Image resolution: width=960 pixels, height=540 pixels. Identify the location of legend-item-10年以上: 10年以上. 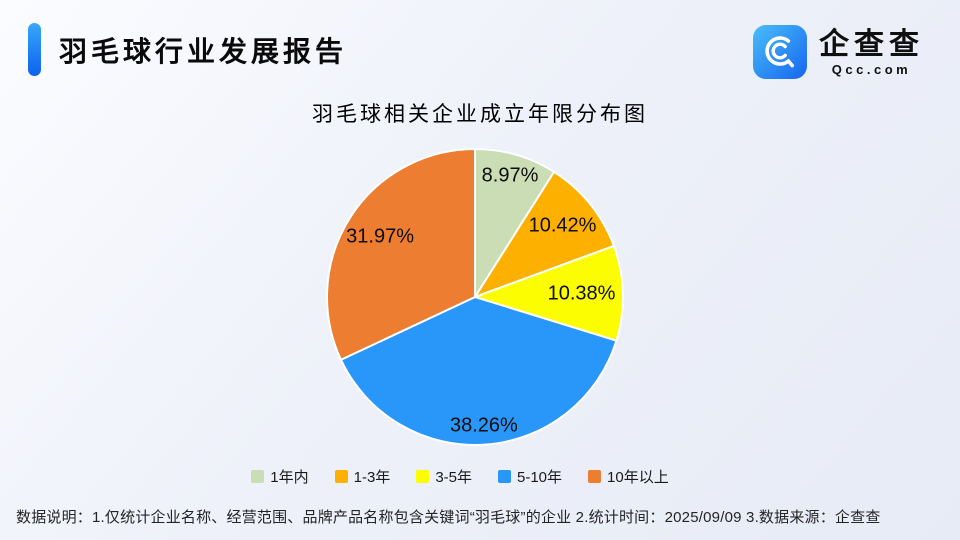
(628, 476).